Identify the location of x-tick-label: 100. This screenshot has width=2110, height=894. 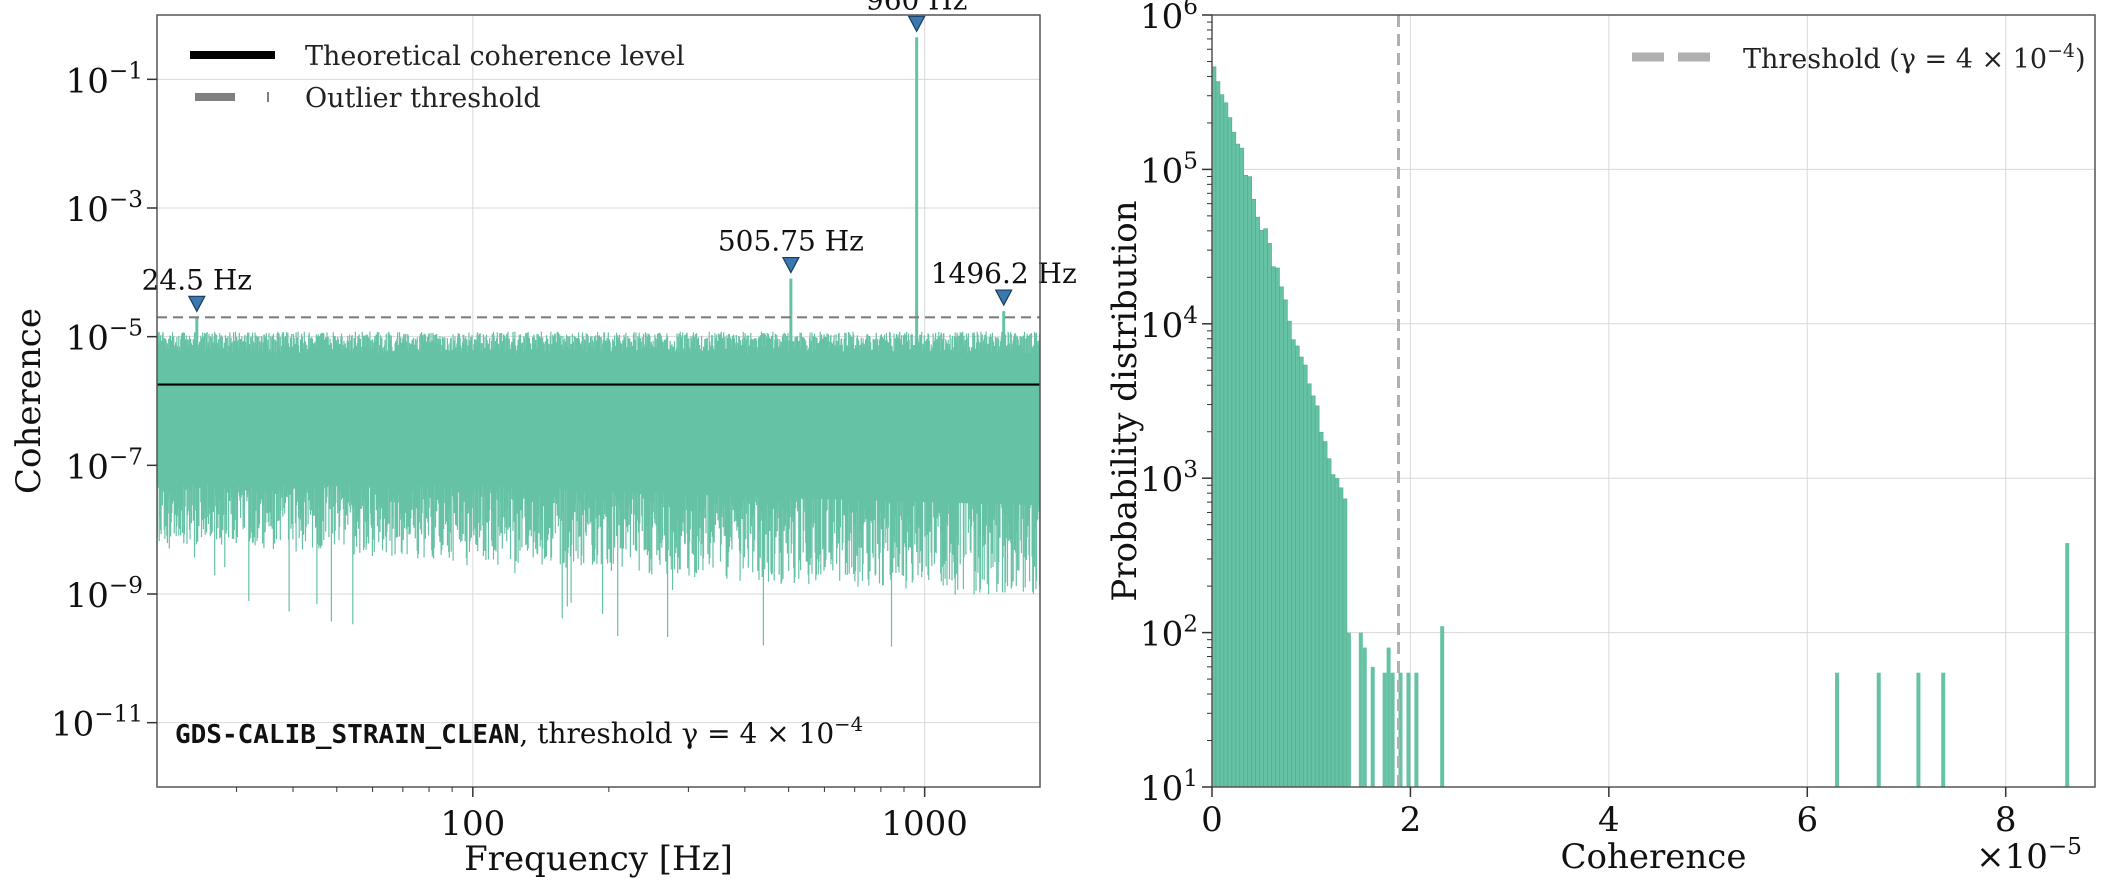
(472, 824).